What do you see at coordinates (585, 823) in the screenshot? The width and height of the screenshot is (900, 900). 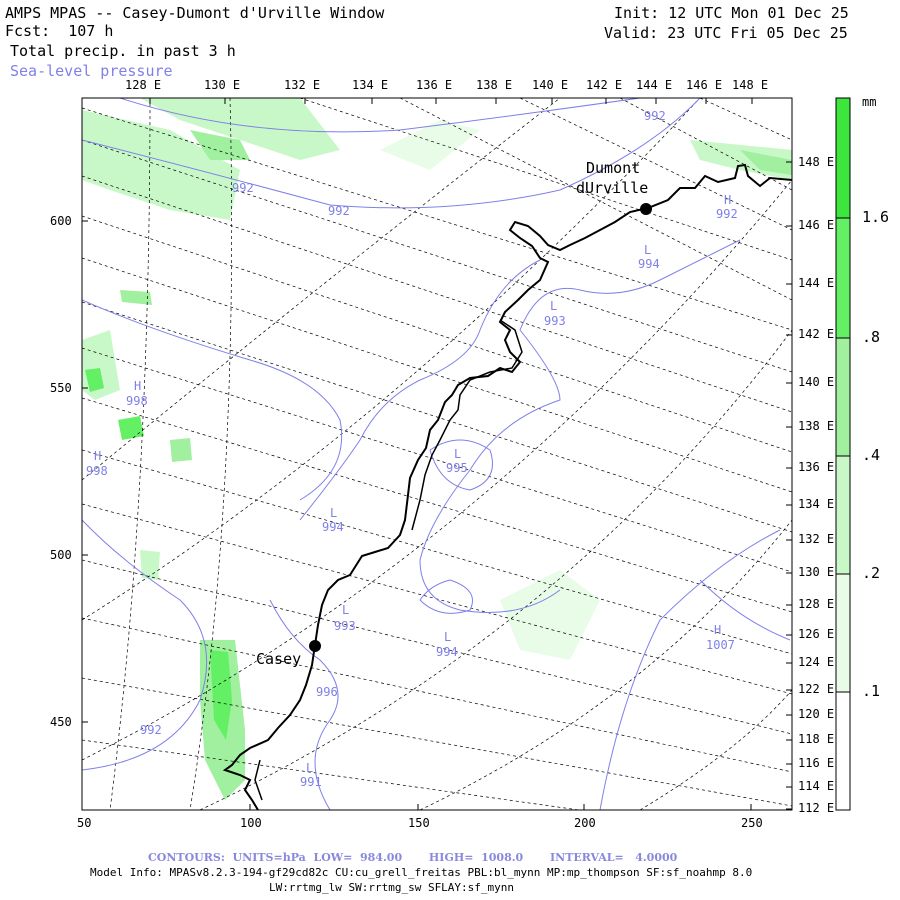 I see `bottom-tick: 200` at bounding box center [585, 823].